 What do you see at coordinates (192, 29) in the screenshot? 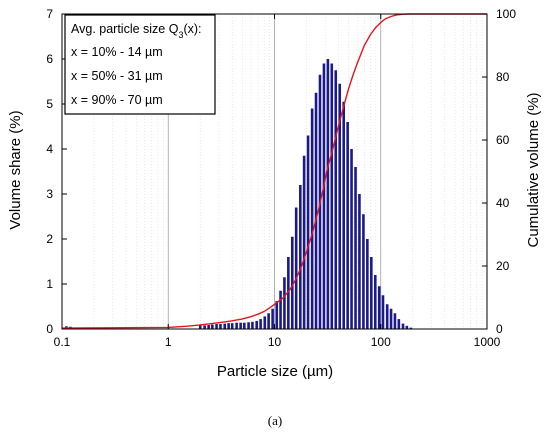
I see `legend-title-suffix: (x):` at bounding box center [192, 29].